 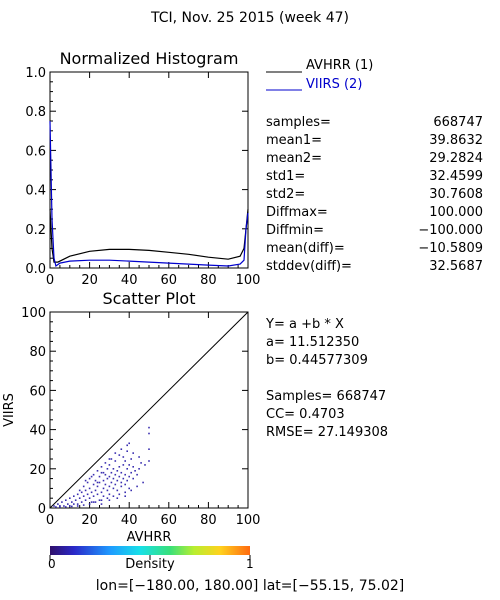 What do you see at coordinates (35, 269) in the screenshot?
I see `histogram-y-tick-label: 0.0` at bounding box center [35, 269].